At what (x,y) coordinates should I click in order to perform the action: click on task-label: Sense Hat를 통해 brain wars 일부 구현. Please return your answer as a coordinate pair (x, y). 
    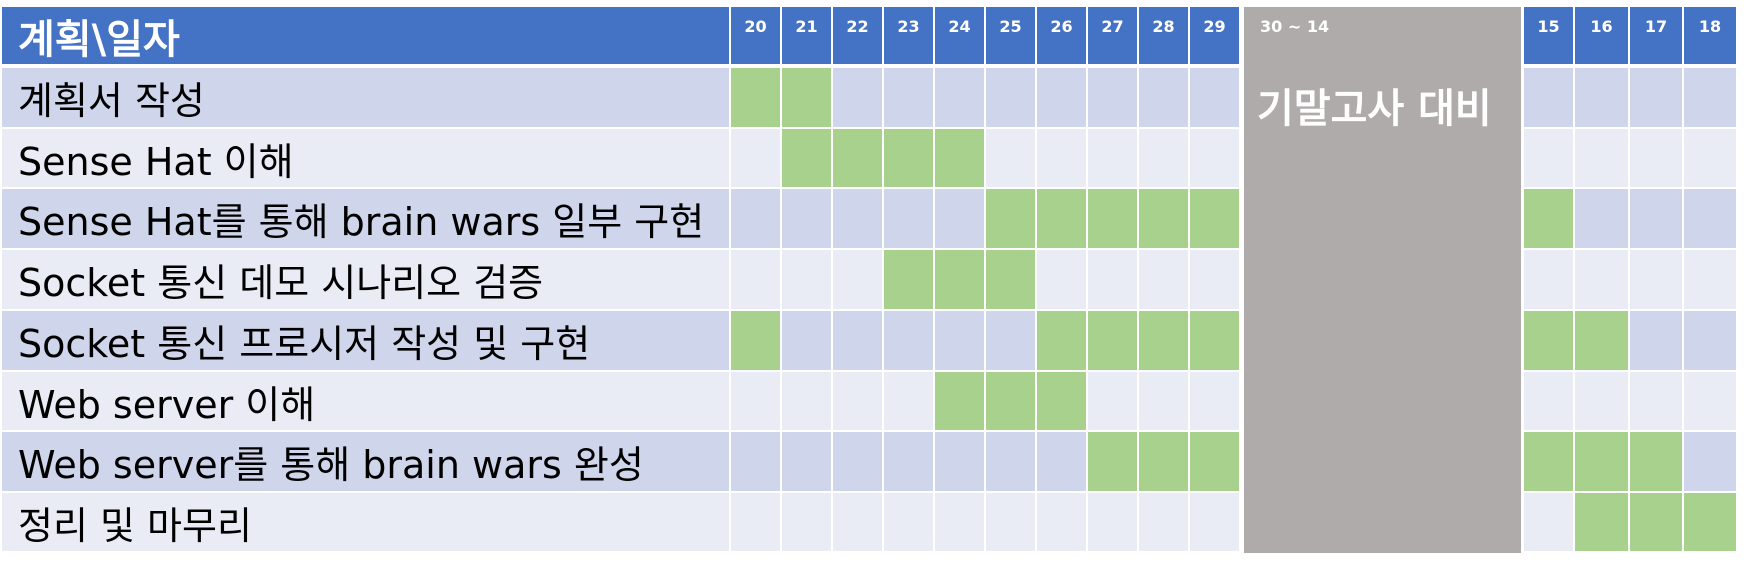
    Looking at the image, I should click on (365, 218).